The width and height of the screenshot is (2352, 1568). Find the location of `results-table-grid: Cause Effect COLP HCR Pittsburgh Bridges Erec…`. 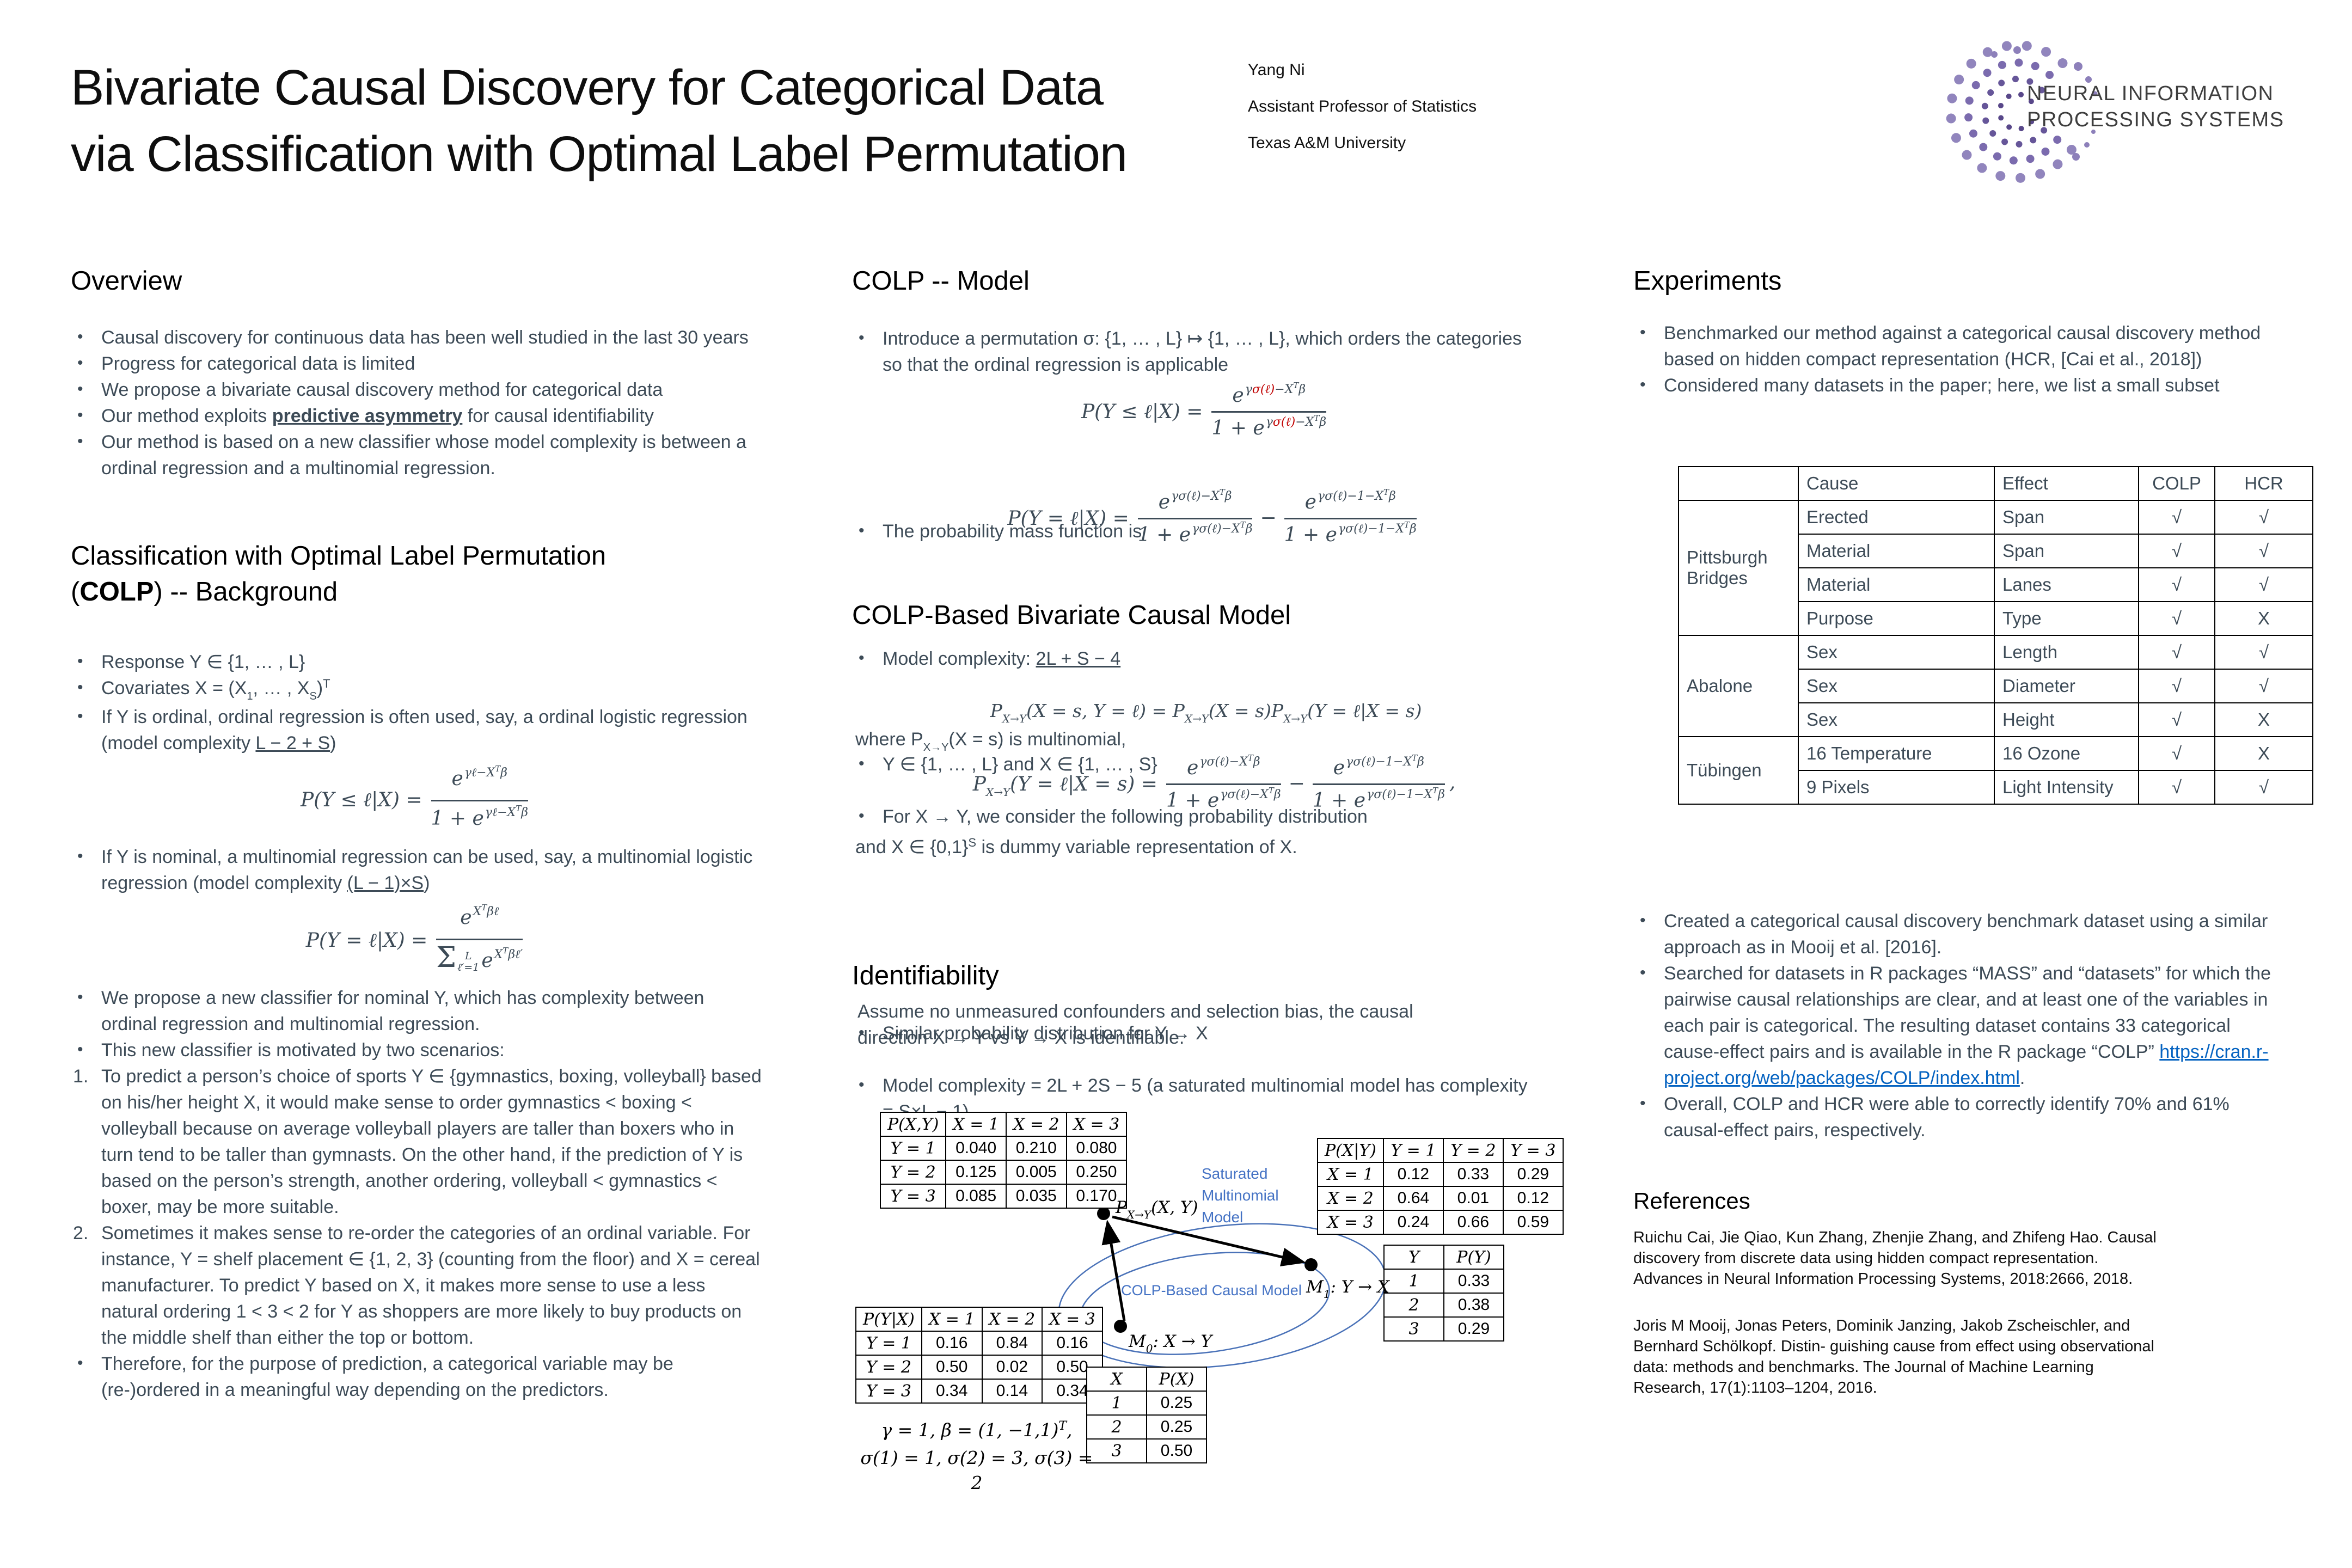

results-table-grid: Cause Effect COLP HCR Pittsburgh Bridges Erec… is located at coordinates (1995, 635).